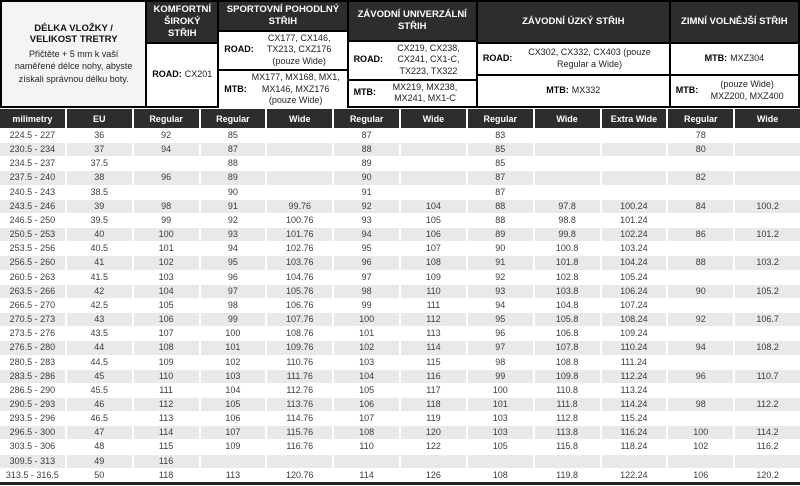  Describe the element at coordinates (233, 362) in the screenshot. I see `size-cell: 102` at that location.